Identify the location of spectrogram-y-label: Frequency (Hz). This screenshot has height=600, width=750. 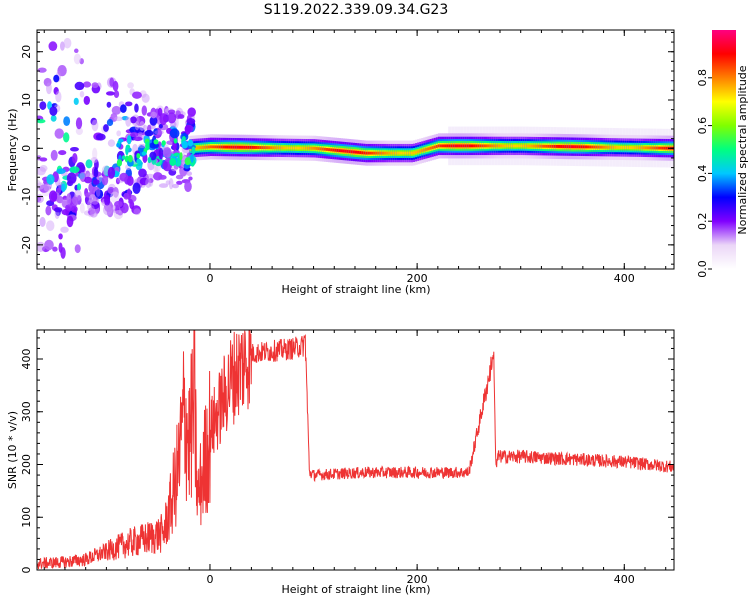
(12, 150).